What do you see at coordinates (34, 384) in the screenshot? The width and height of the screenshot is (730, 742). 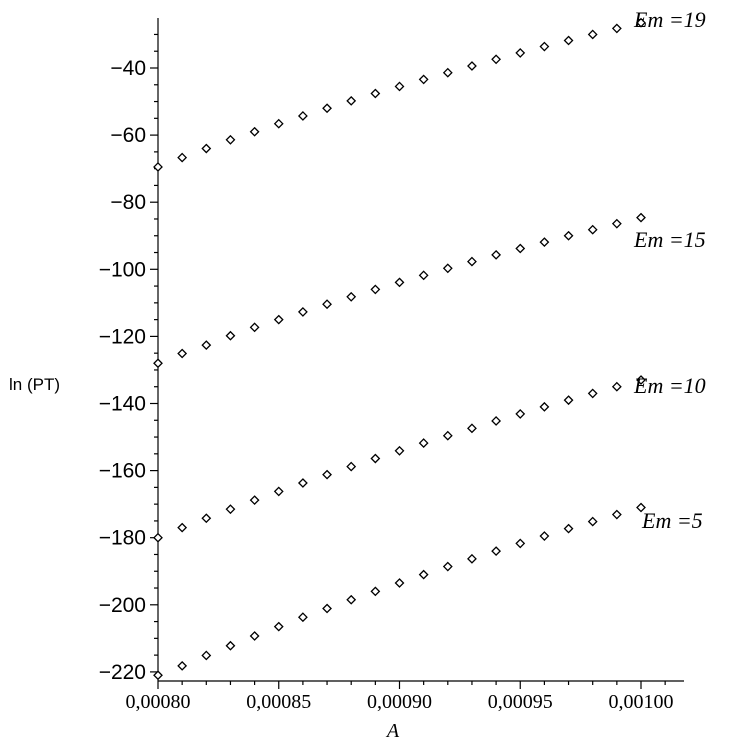 I see `y-axis-label: ln (PT)` at bounding box center [34, 384].